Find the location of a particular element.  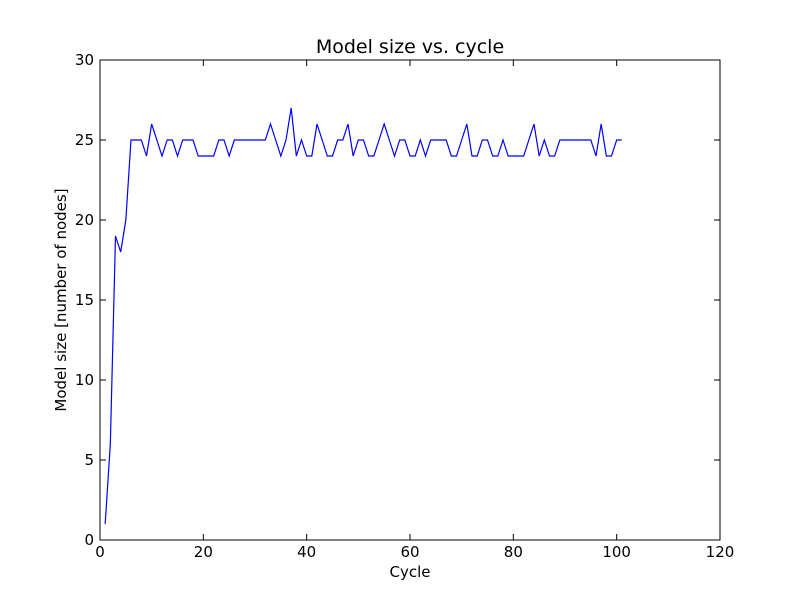

x-tick-label: 120 is located at coordinates (720, 552).